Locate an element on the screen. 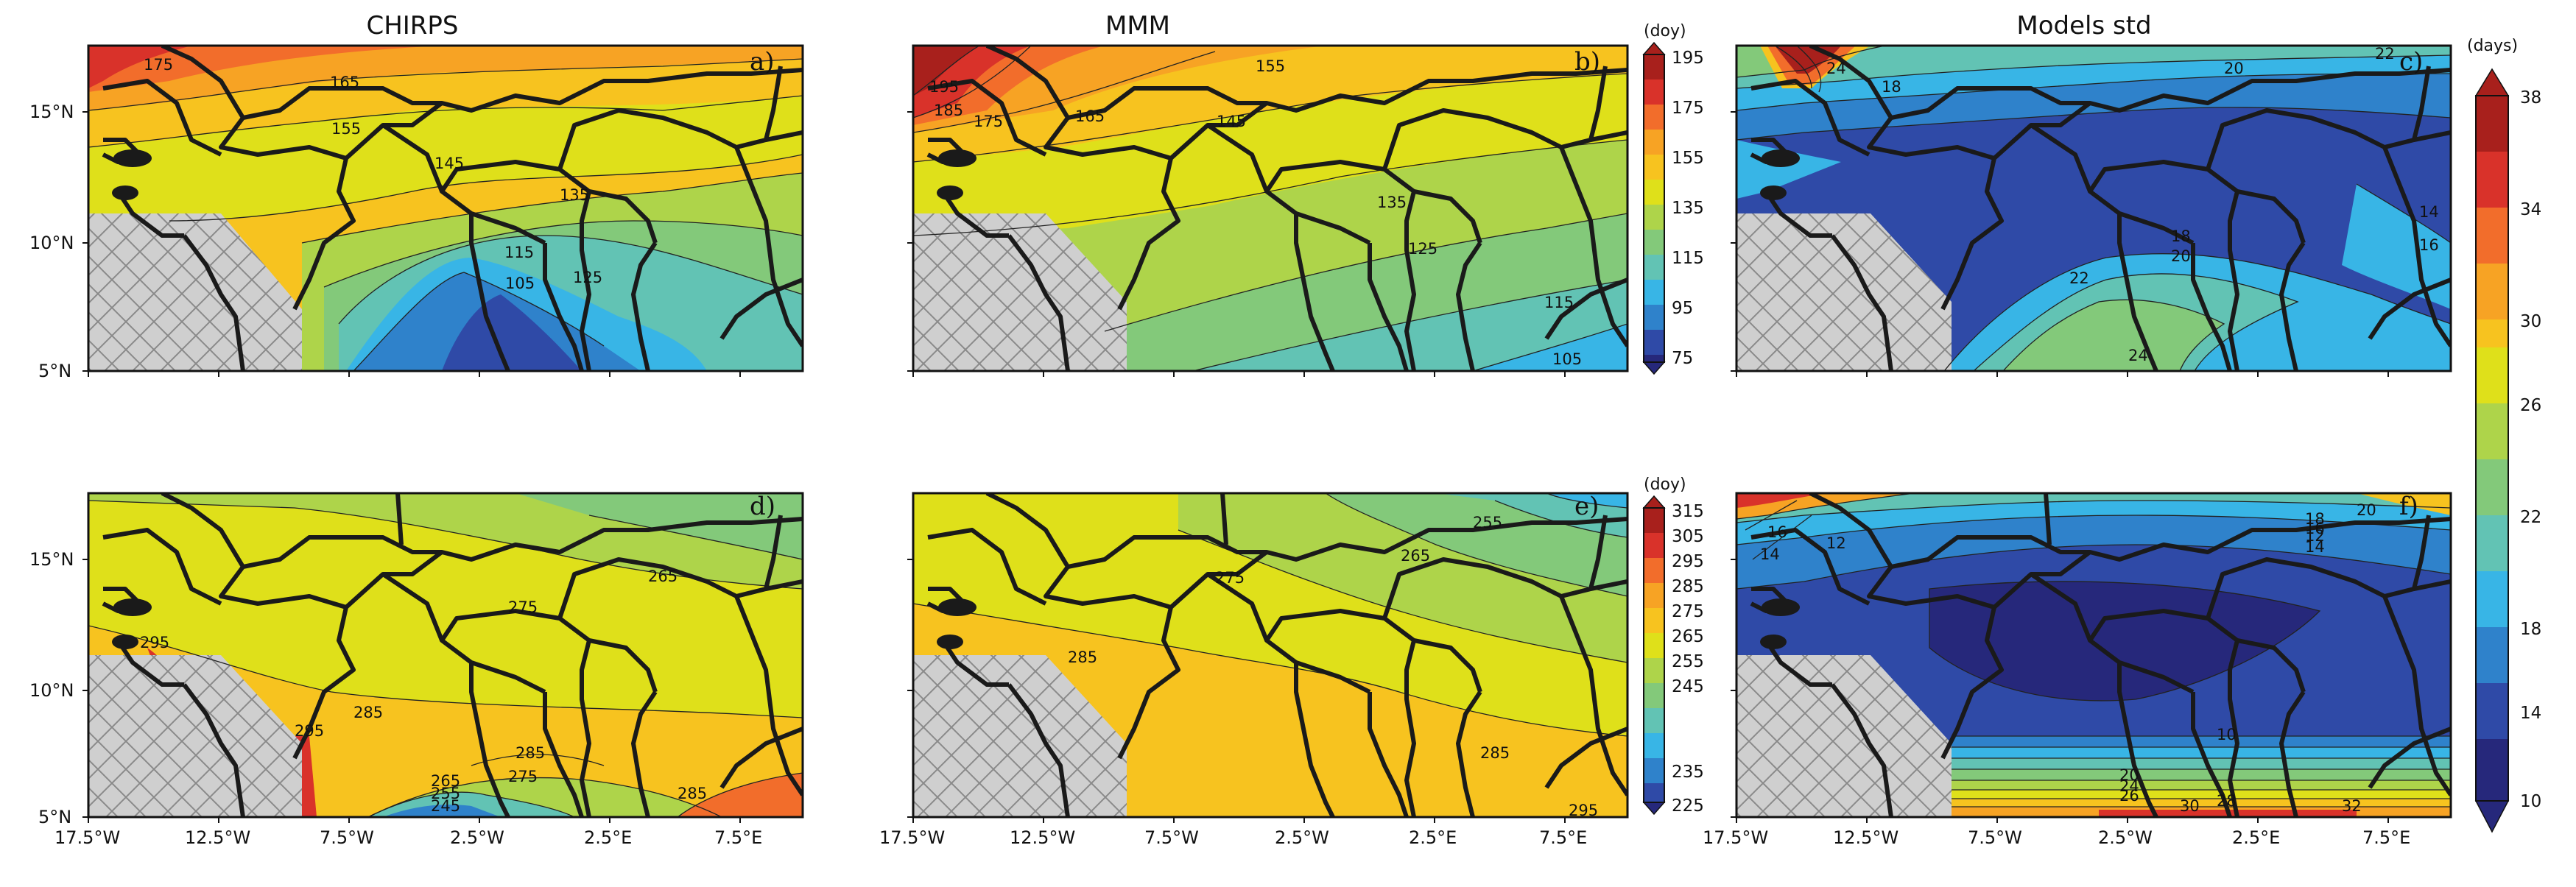 The width and height of the screenshot is (2576, 887). lon-label-e-5: 2.5°E is located at coordinates (1433, 838).